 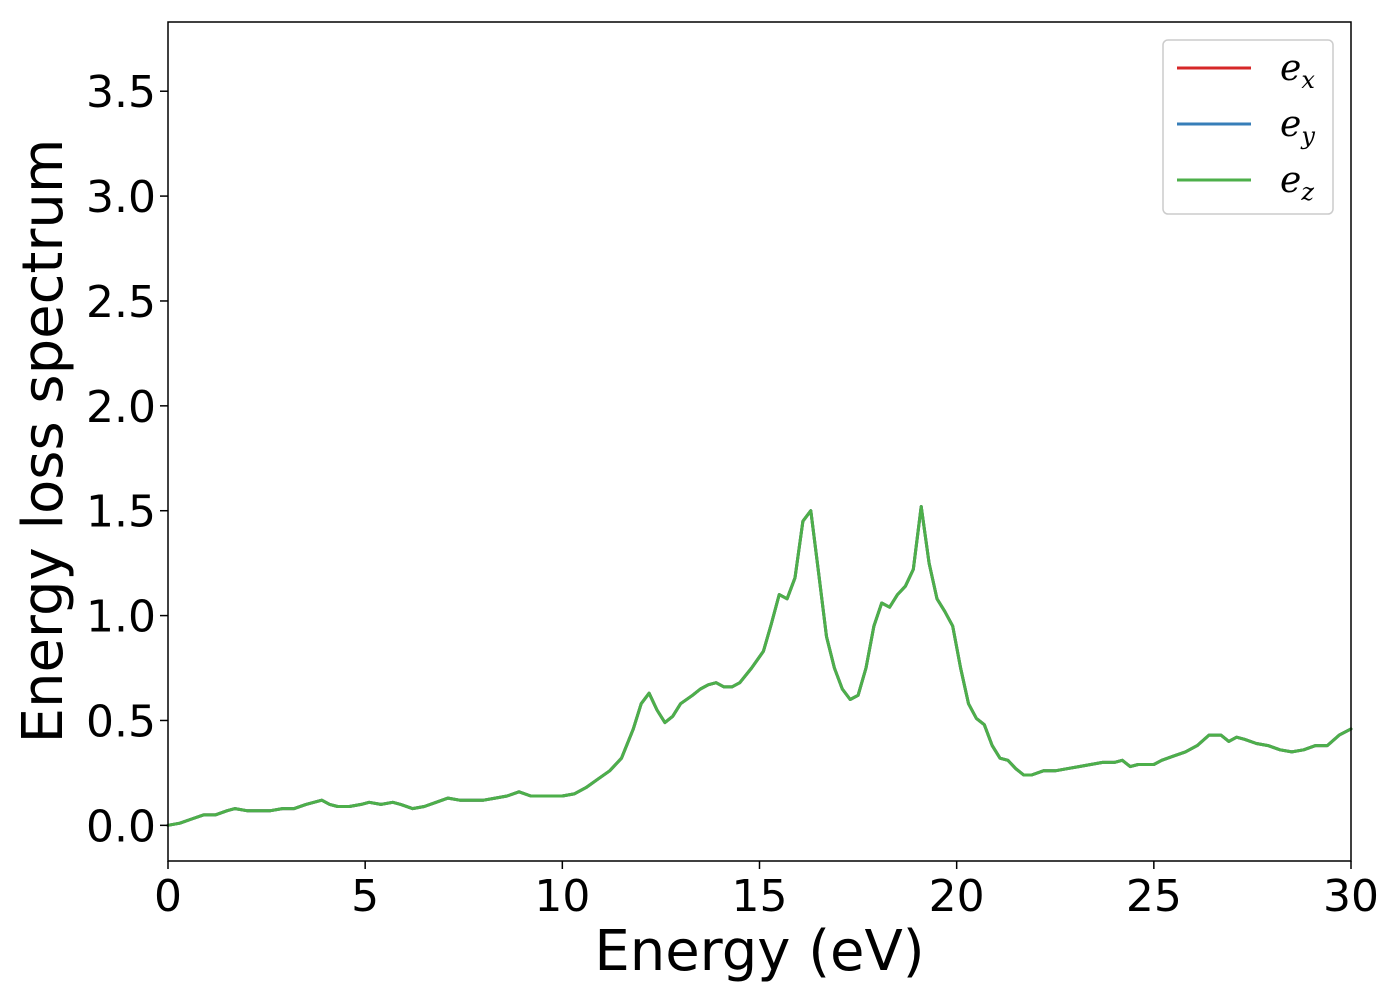 I want to click on x-axis-label: Energy (eV), so click(x=759, y=951).